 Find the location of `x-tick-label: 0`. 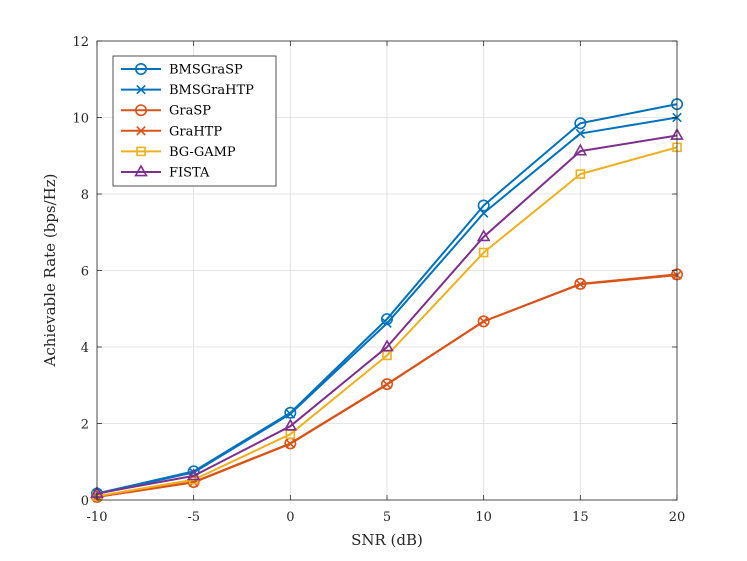

x-tick-label: 0 is located at coordinates (290, 517).